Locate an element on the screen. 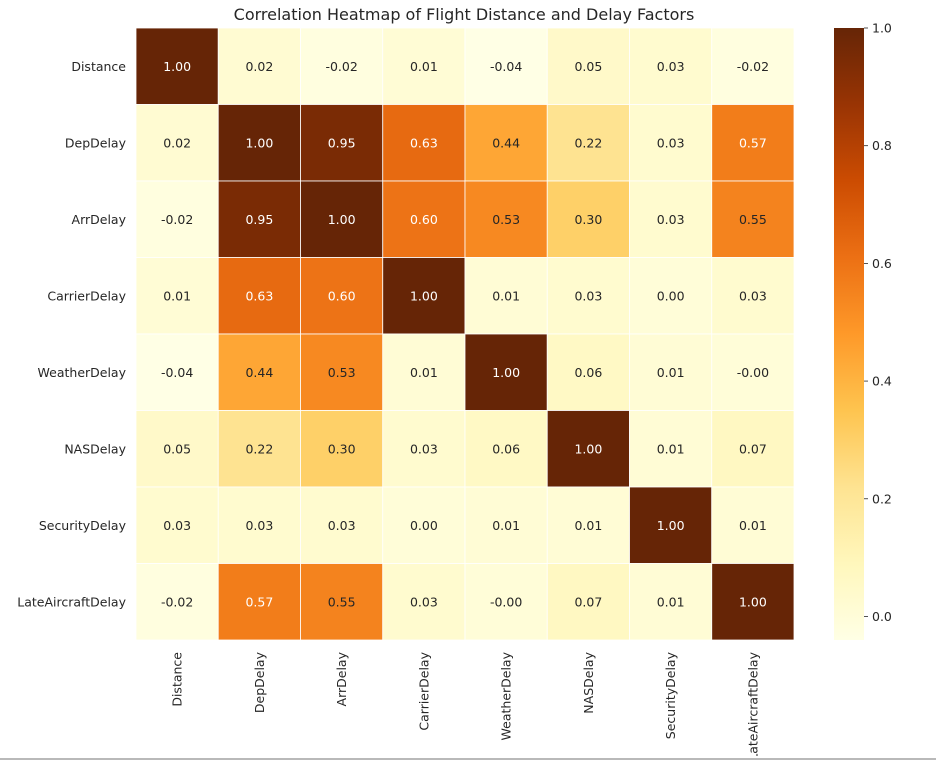  cell-value-label-r4-c4: 1.00 is located at coordinates (506, 372).